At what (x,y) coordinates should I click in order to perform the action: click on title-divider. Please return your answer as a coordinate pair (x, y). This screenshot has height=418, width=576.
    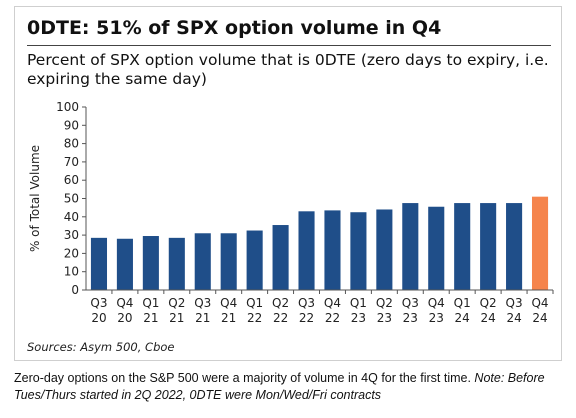
    Looking at the image, I should click on (289, 45).